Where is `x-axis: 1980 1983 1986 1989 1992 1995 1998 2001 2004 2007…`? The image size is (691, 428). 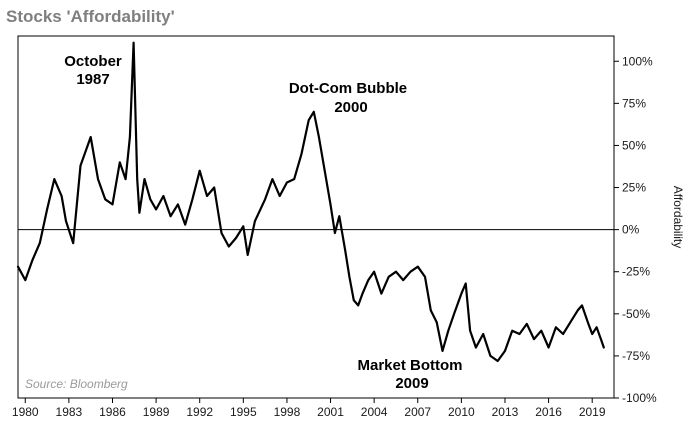 x-axis: 1980 1983 1986 1989 1992 1995 1998 2001 2004 2007… is located at coordinates (309, 408).